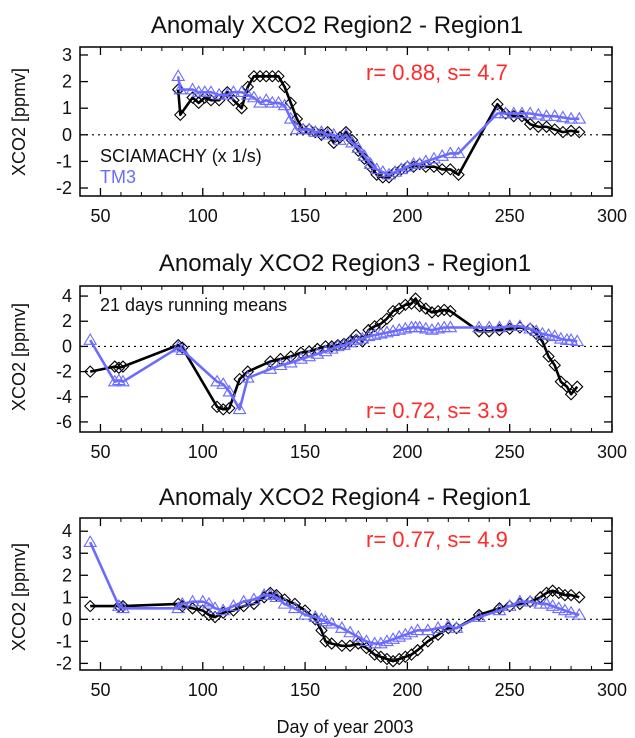  What do you see at coordinates (334, 354) in the screenshot?
I see `series-line-sciamachy` at bounding box center [334, 354].